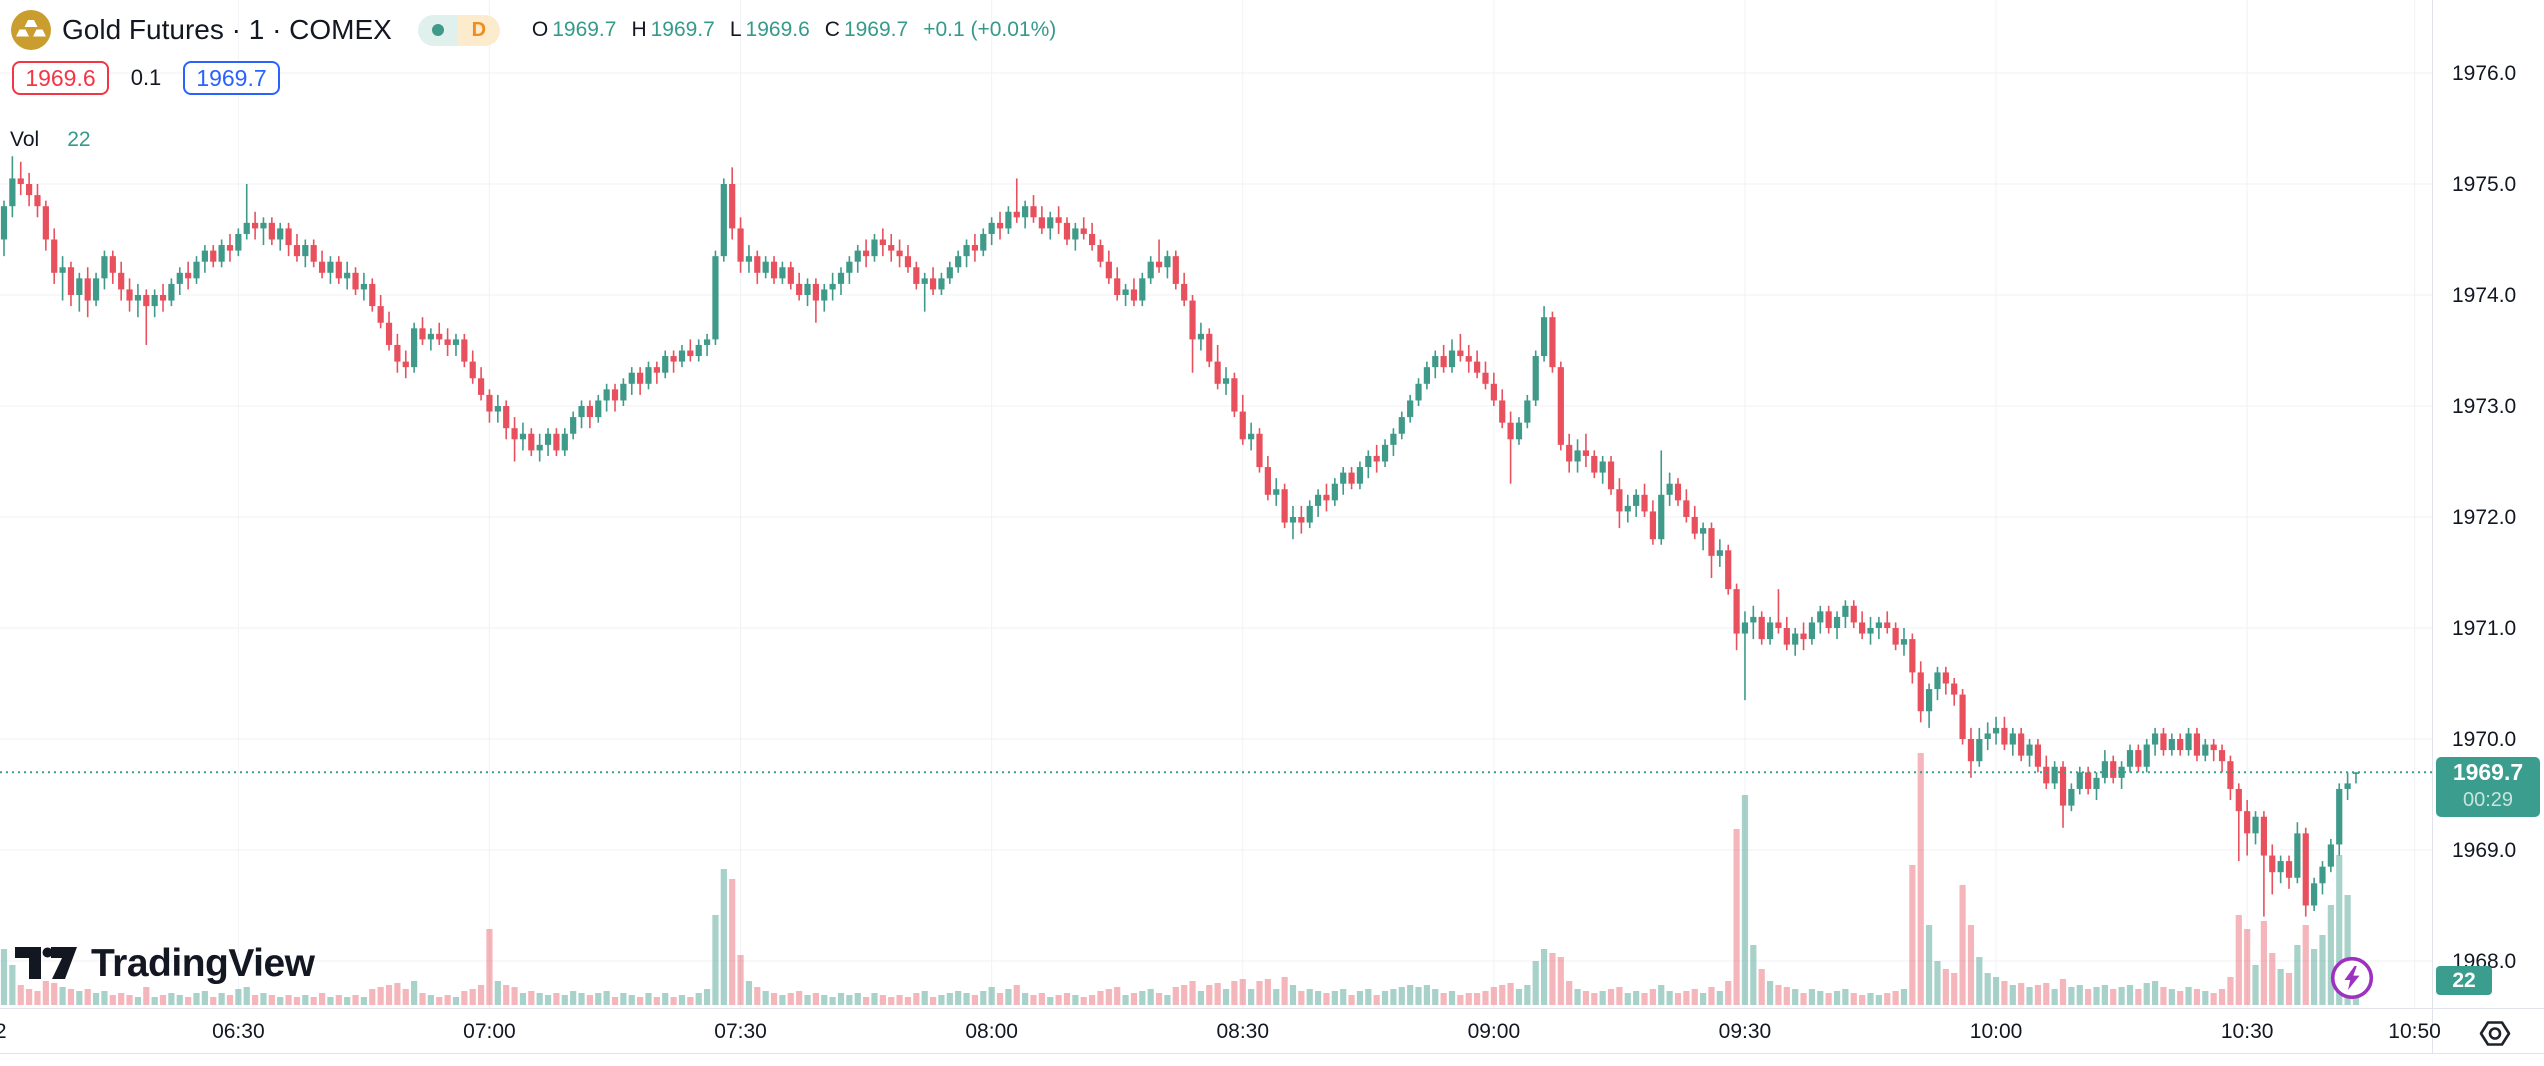 Image resolution: width=2544 pixels, height=1066 pixels. Describe the element at coordinates (50, 140) in the screenshot. I see `volume-legend-row: Vol 22` at that location.